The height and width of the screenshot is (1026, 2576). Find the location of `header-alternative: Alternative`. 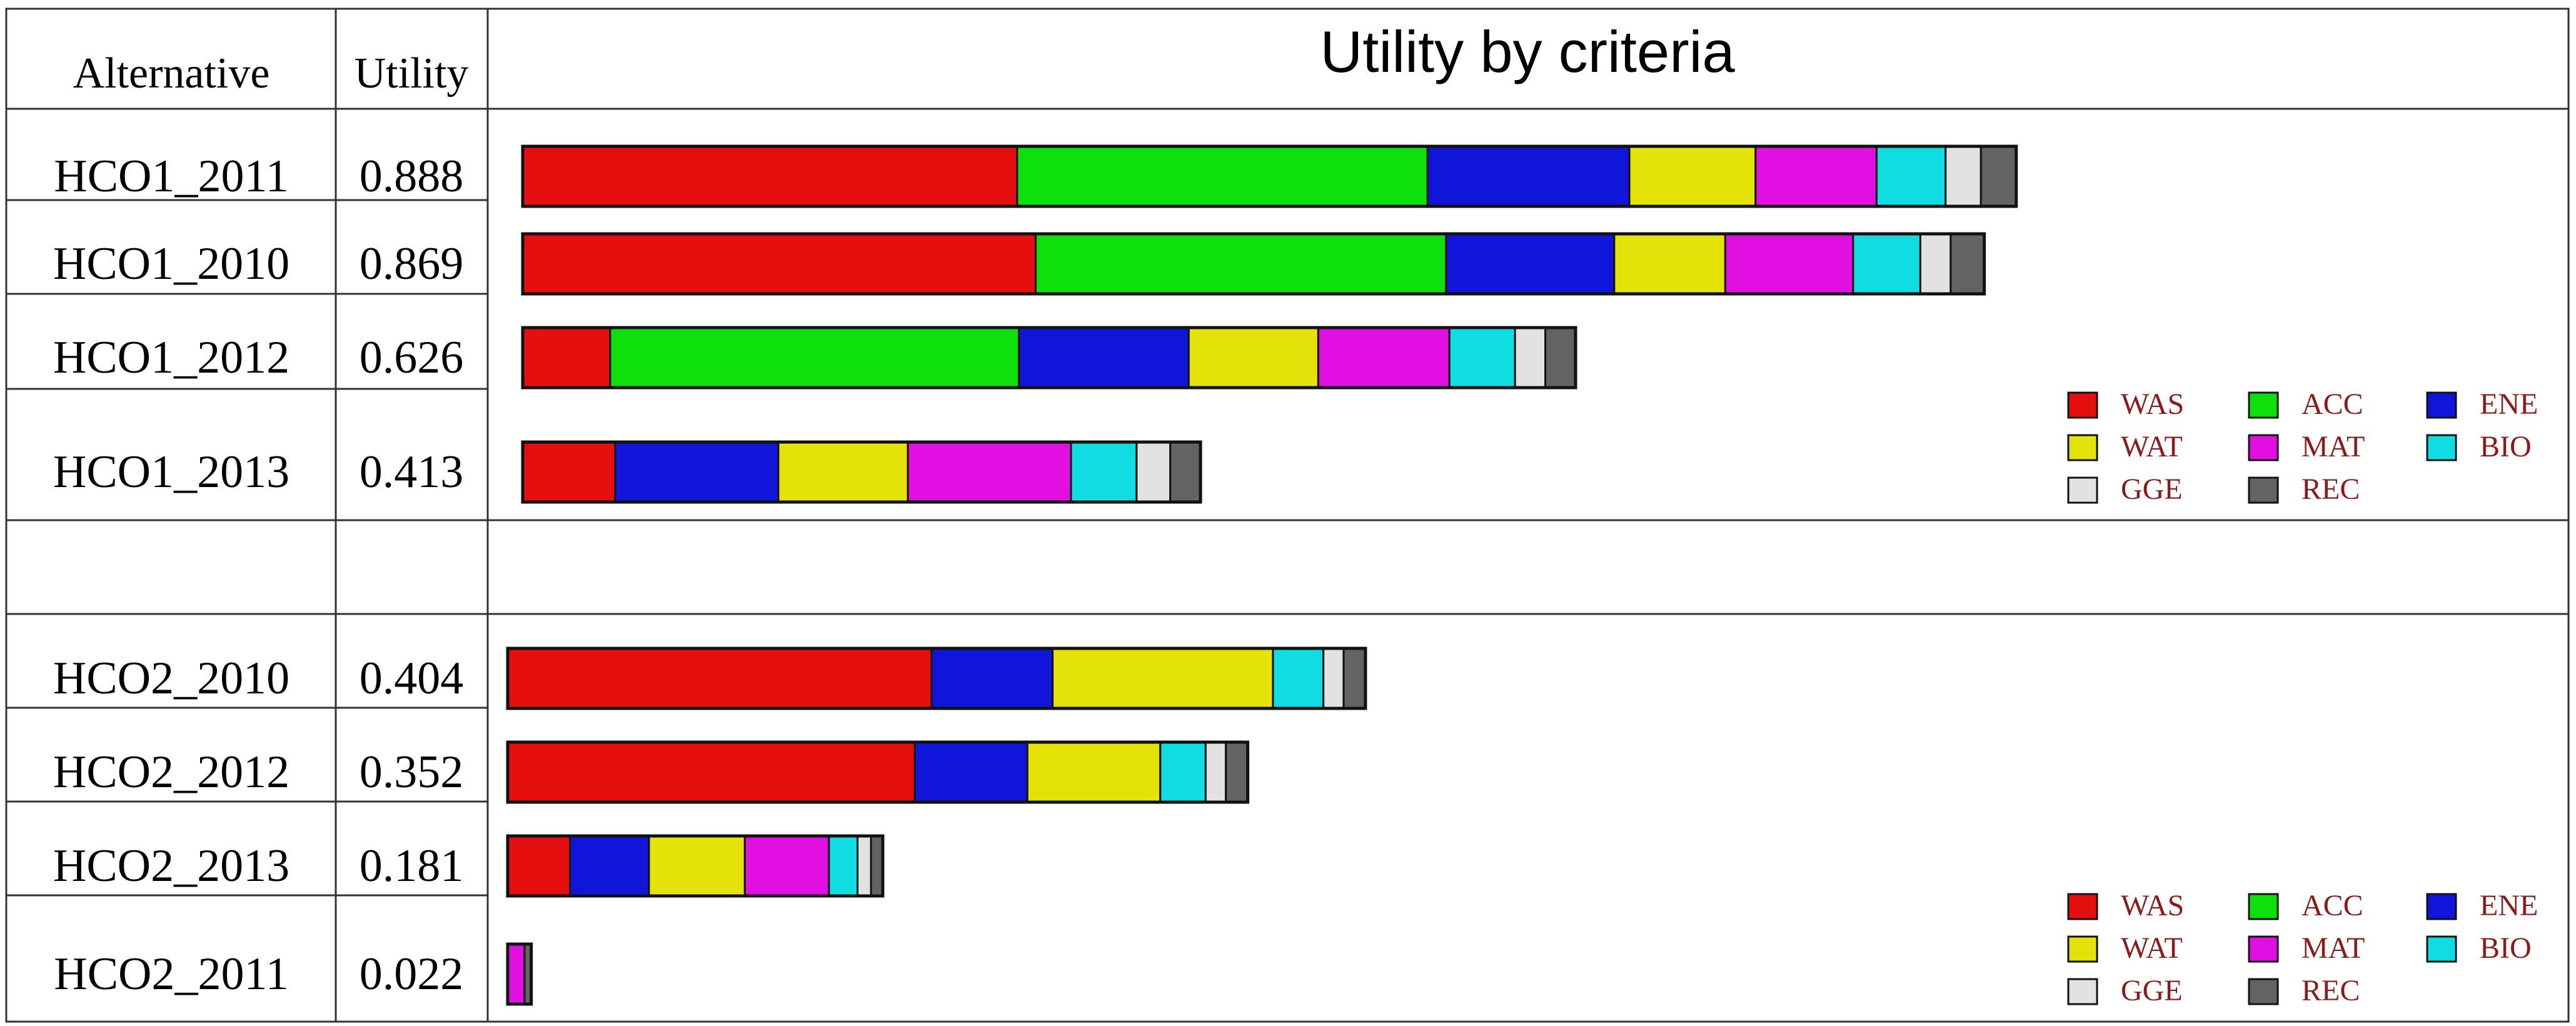

header-alternative: Alternative is located at coordinates (171, 73).